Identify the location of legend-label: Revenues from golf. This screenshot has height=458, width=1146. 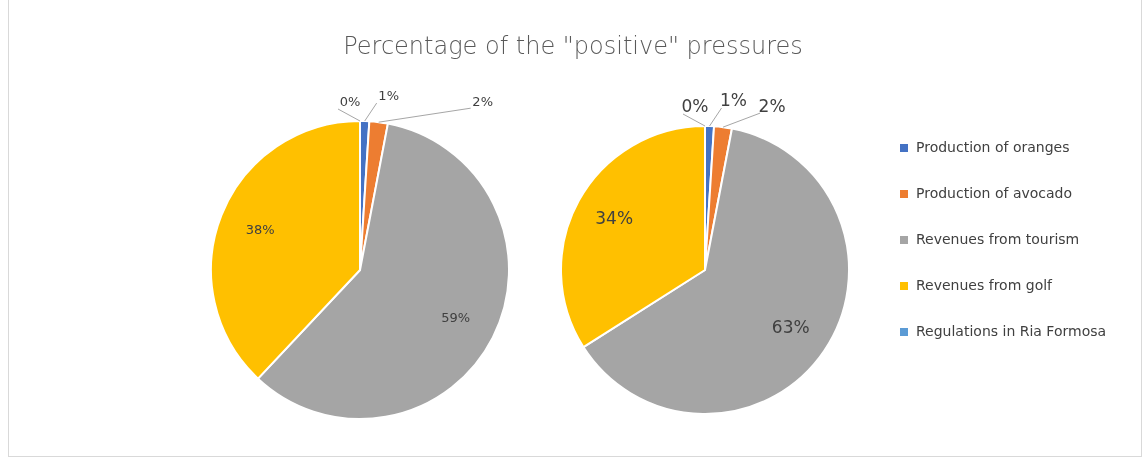
(984, 285).